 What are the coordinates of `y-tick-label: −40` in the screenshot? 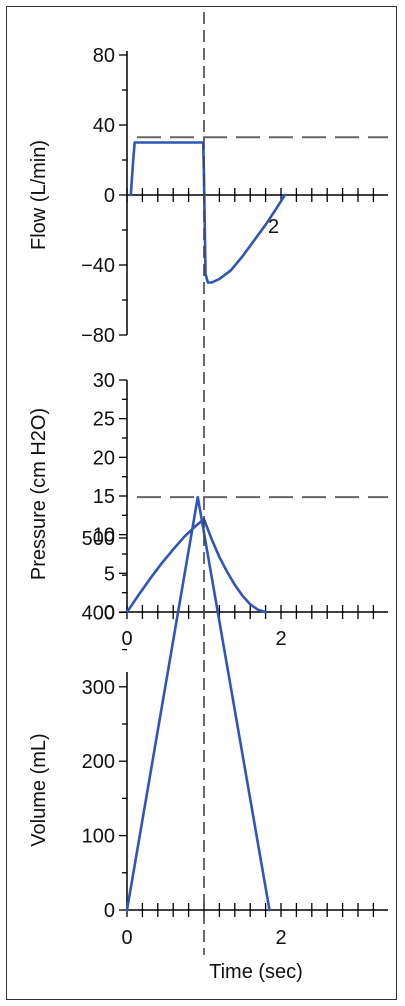 It's located at (98, 266).